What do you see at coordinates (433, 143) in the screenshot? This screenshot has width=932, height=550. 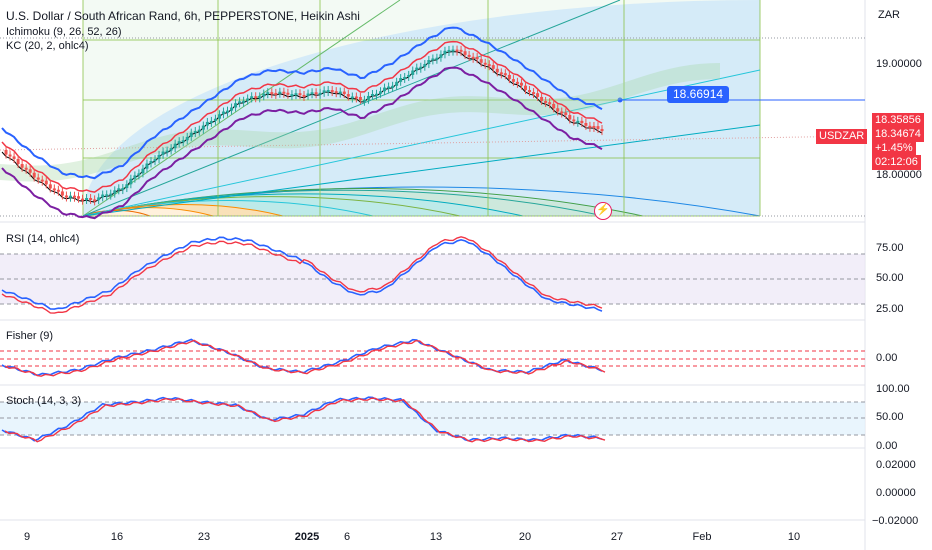 I see `price-dotted-line` at bounding box center [433, 143].